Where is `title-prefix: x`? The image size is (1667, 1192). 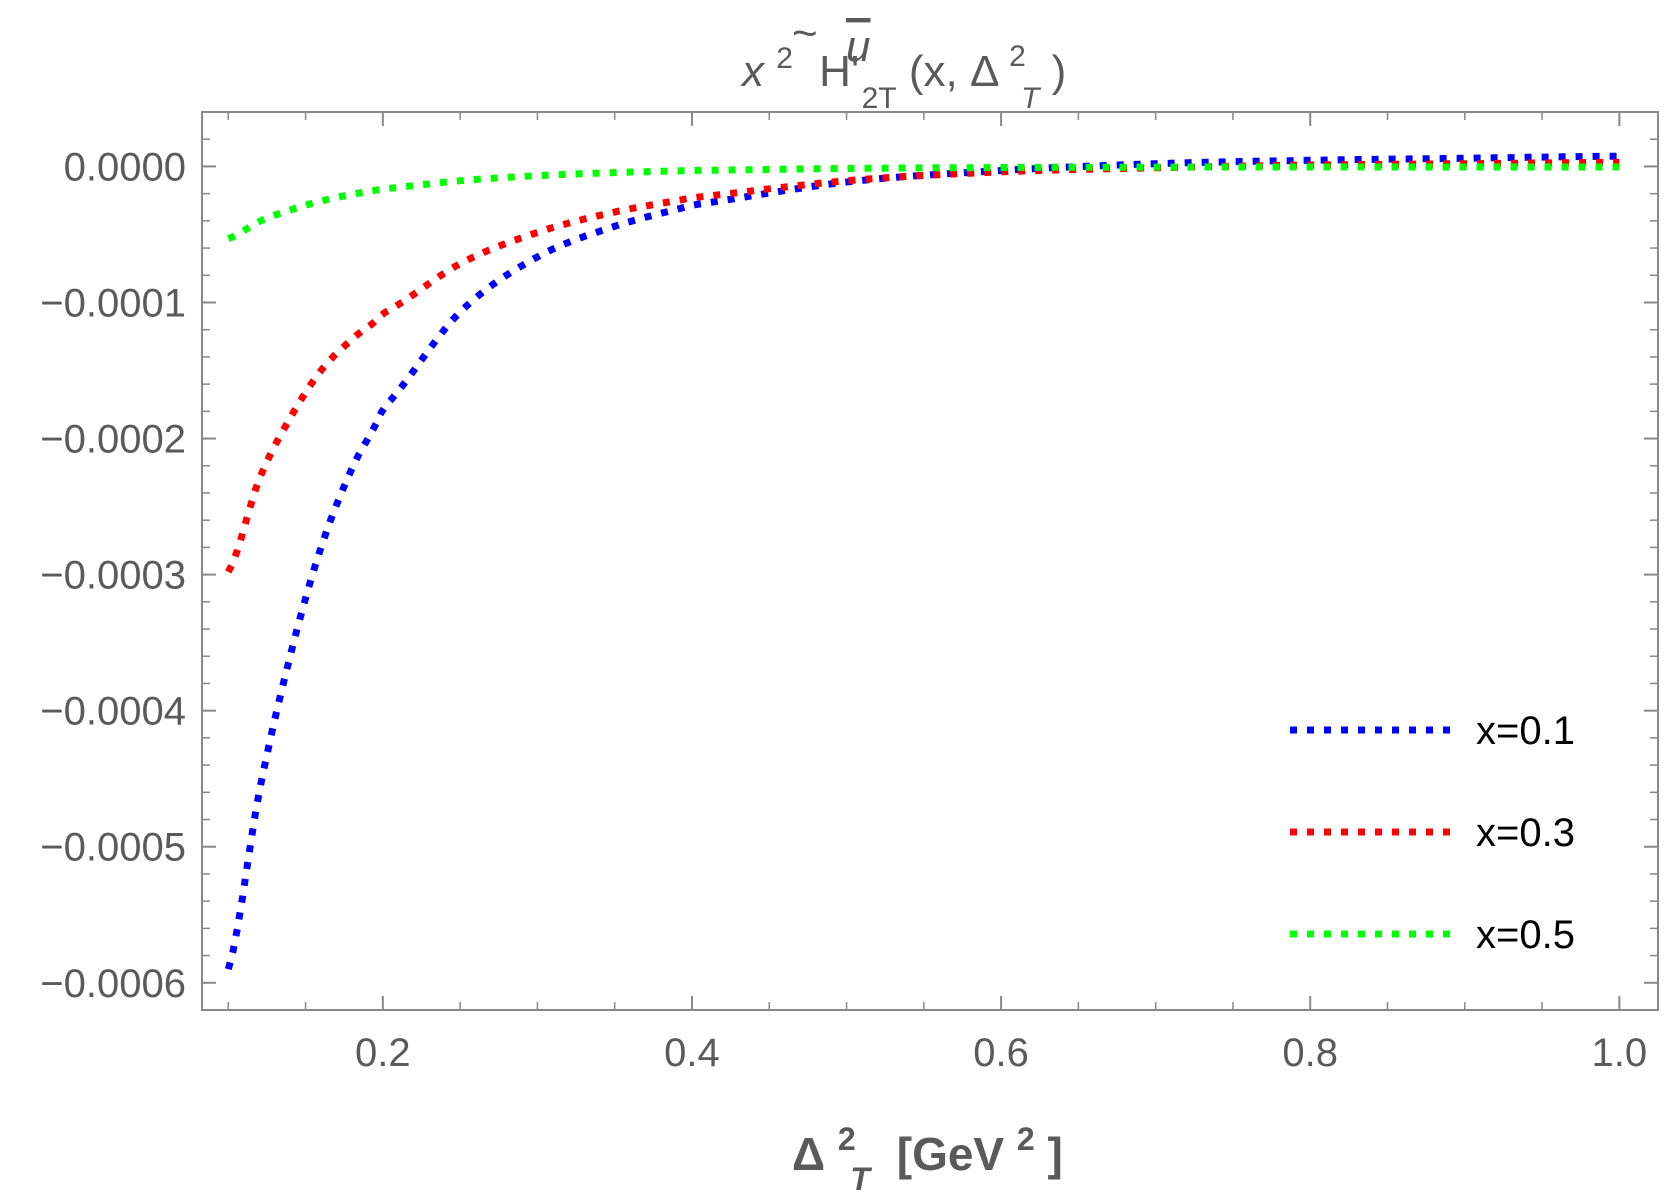
title-prefix: x is located at coordinates (753, 71).